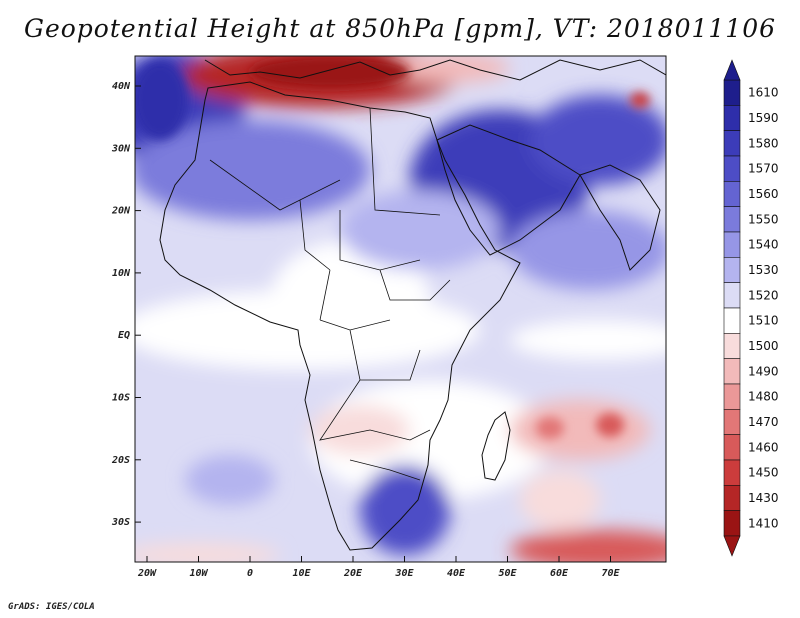 This screenshot has width=800, height=618. What do you see at coordinates (763, 371) in the screenshot?
I see `colorbar-label: 1490` at bounding box center [763, 371].